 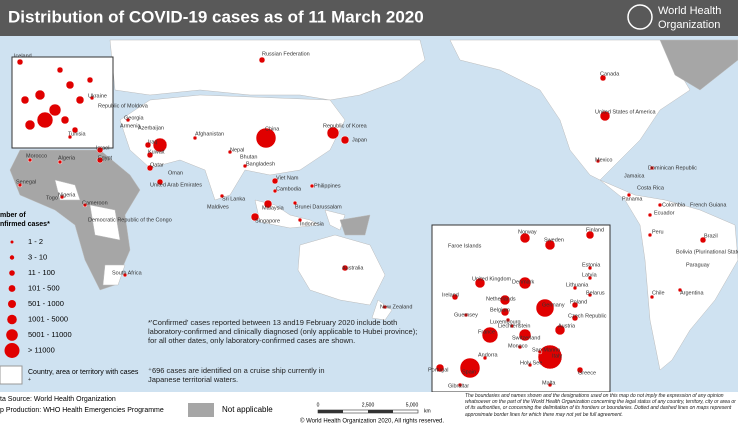 What do you see at coordinates (156, 152) in the screenshot?
I see `country-label: Kuwait` at bounding box center [156, 152].